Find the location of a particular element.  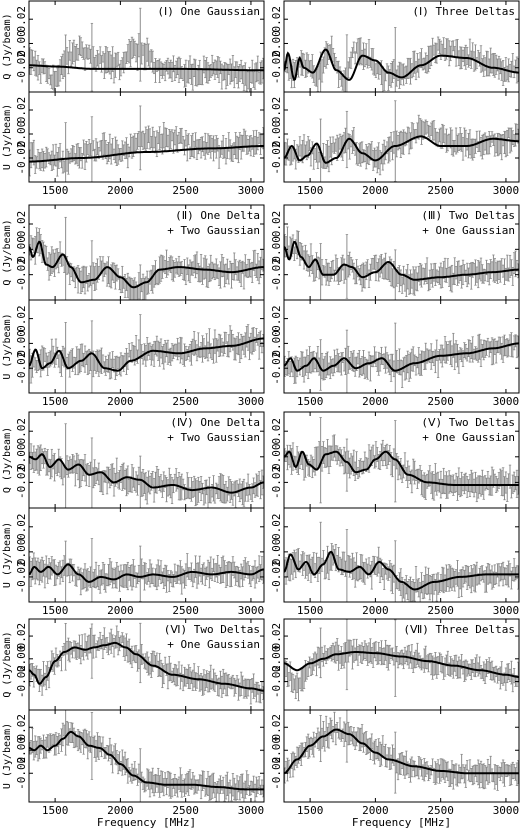

panel-title: (Ⅰ) One Gaussian is located at coordinates (208, 11).